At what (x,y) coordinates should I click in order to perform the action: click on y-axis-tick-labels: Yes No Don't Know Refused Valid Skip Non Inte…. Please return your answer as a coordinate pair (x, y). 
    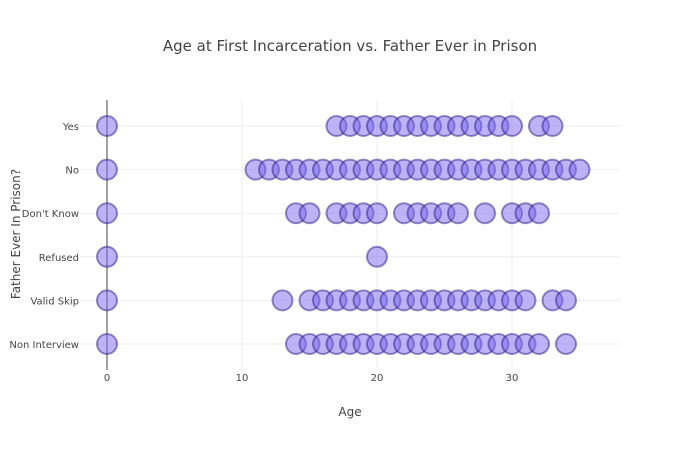
    Looking at the image, I should click on (44, 236).